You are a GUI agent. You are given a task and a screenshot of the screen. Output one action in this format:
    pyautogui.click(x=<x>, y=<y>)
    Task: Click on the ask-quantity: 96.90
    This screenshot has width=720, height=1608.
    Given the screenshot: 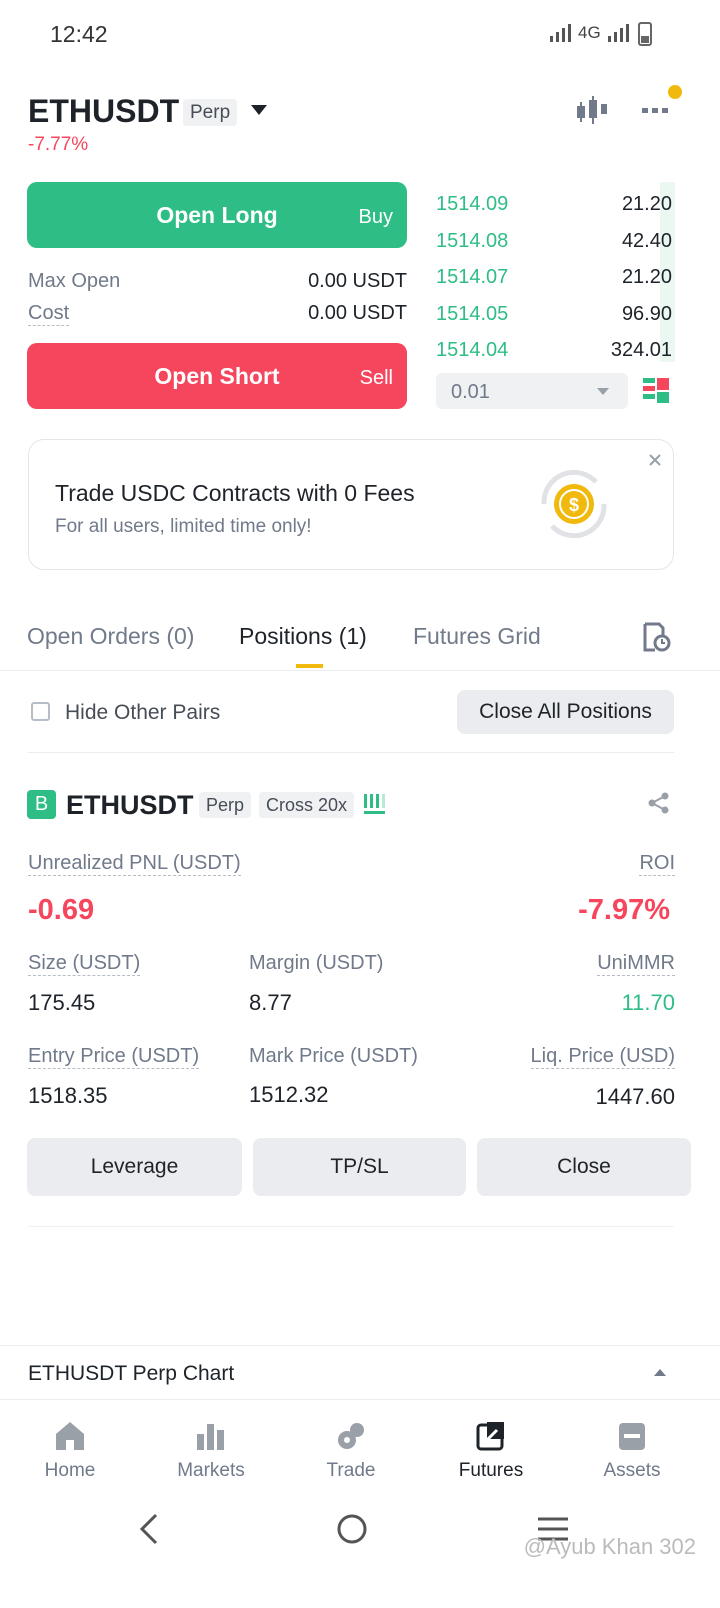 What is the action you would take?
    pyautogui.click(x=646, y=314)
    